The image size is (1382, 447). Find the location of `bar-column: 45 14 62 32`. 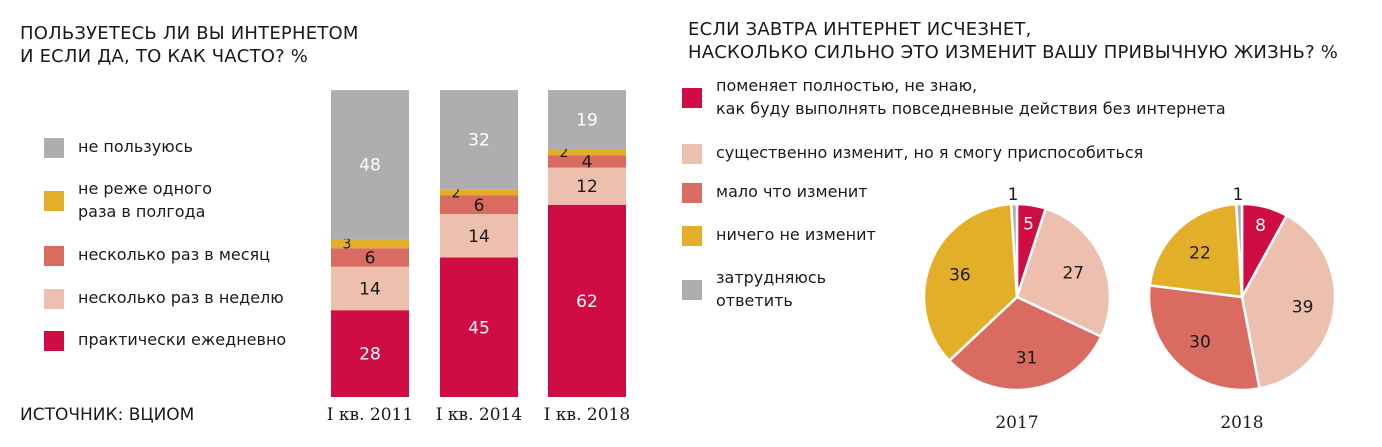

bar-column: 45 14 62 32 is located at coordinates (479, 243).